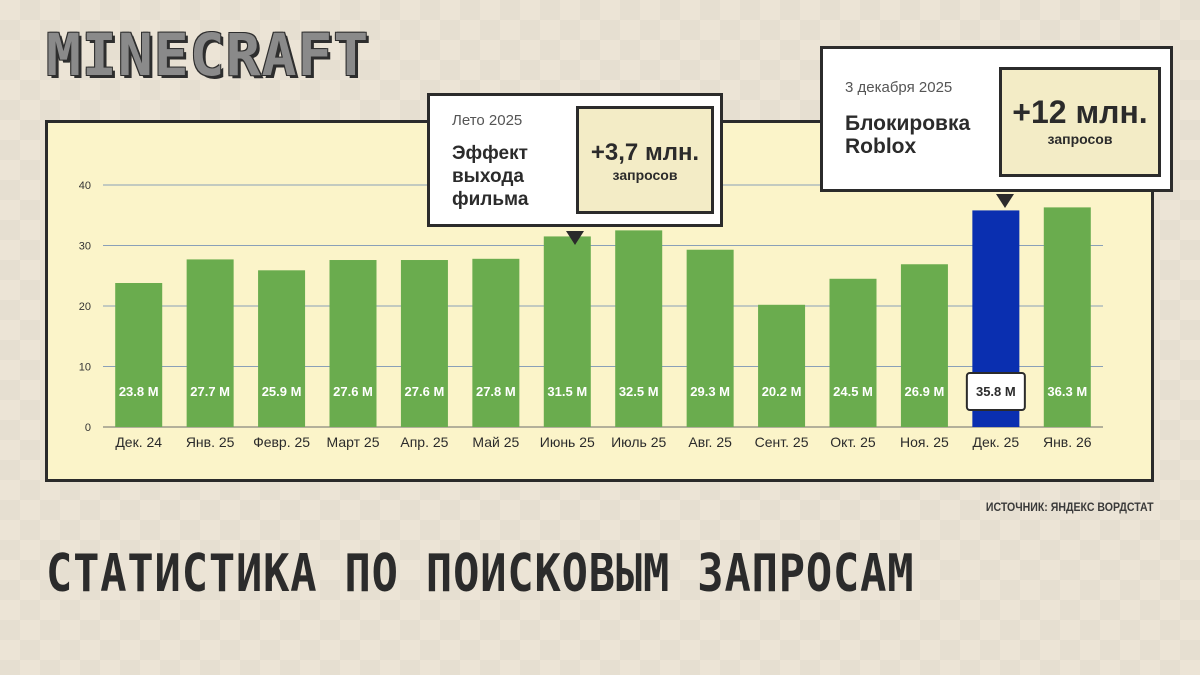  What do you see at coordinates (645, 152) in the screenshot?
I see `callout-value: +3,7 млн.` at bounding box center [645, 152].